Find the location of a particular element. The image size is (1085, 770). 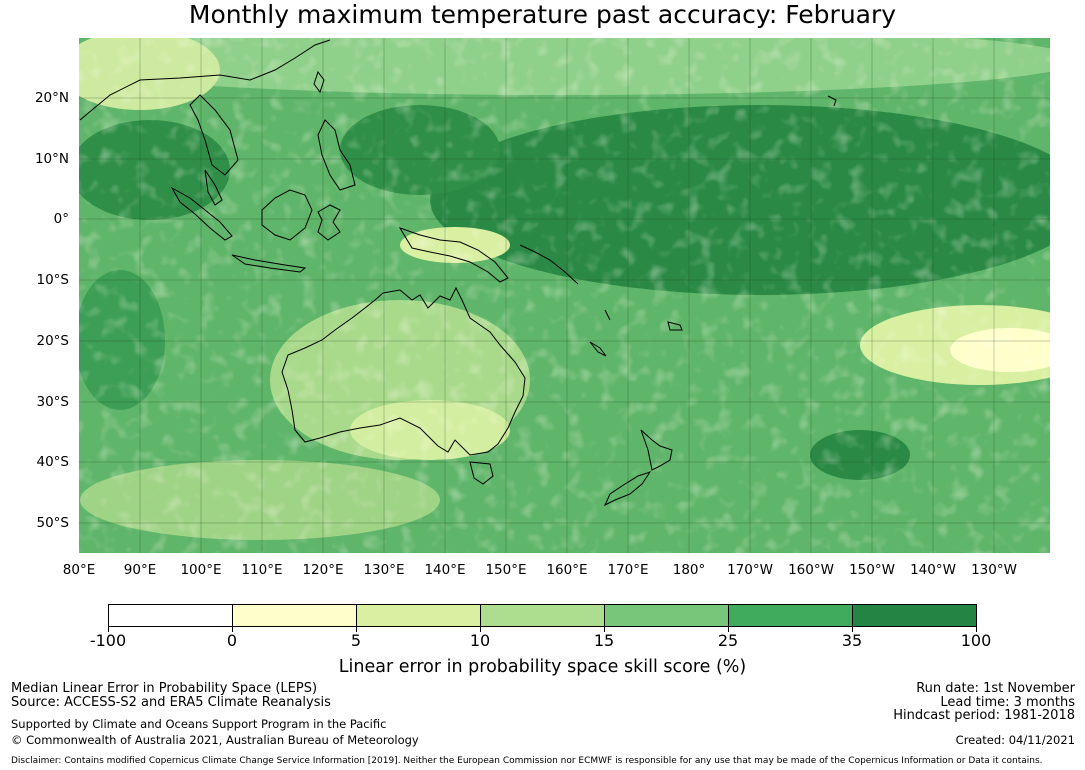

lon-label-110e: 110°E is located at coordinates (262, 570).